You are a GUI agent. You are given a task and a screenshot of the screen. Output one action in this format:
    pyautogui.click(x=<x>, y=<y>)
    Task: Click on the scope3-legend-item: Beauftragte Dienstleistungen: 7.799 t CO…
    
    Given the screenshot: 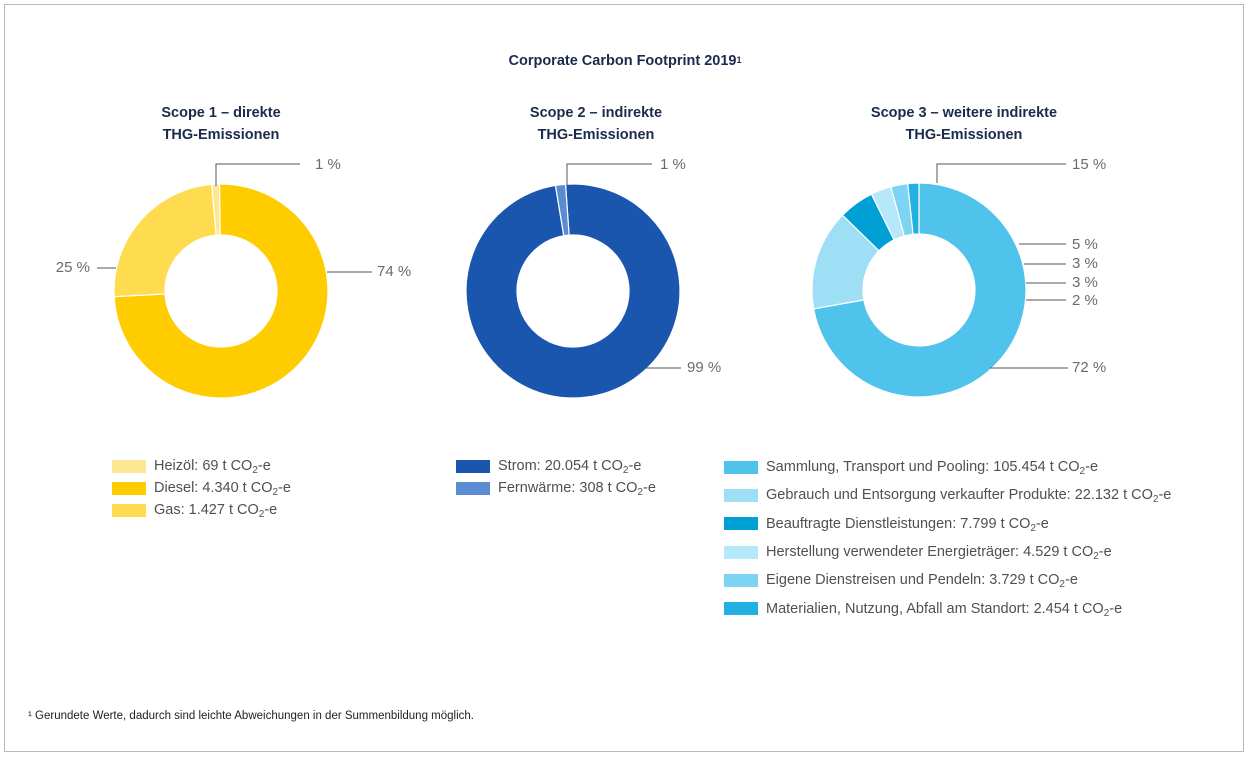 What is the action you would take?
    pyautogui.click(x=947, y=524)
    